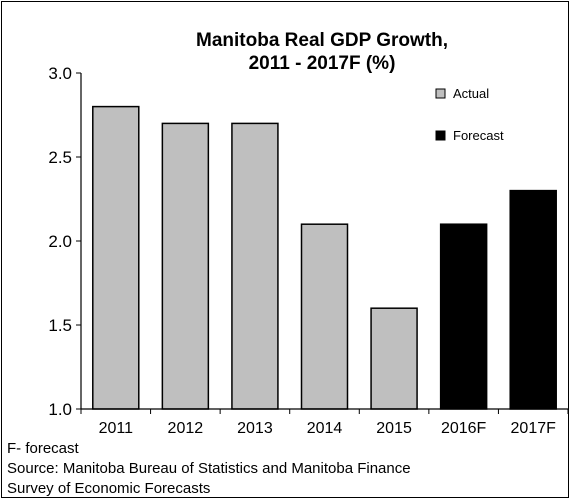  What do you see at coordinates (185, 266) in the screenshot?
I see `bar-2012` at bounding box center [185, 266].